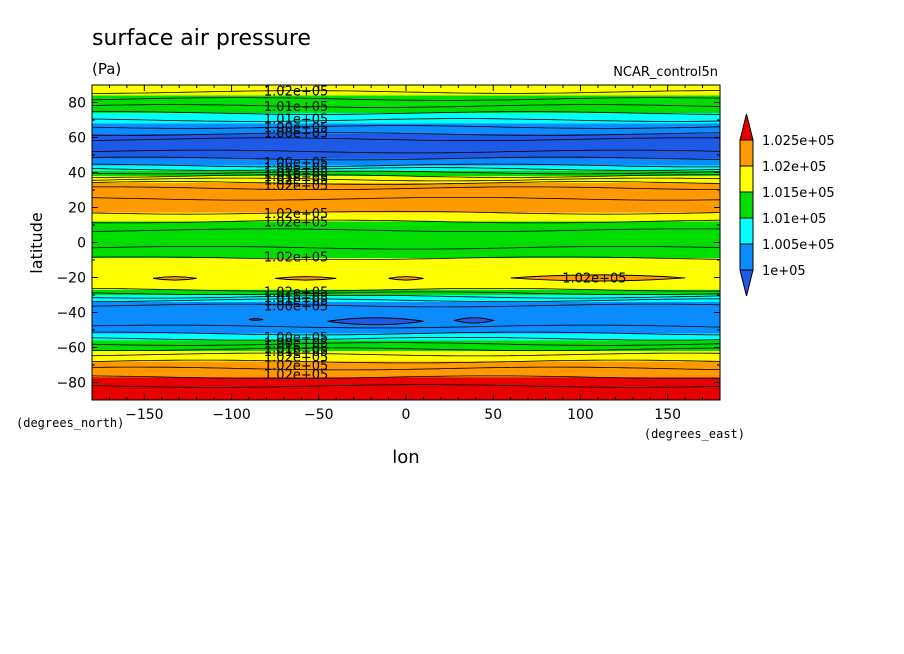  Describe the element at coordinates (667, 415) in the screenshot. I see `x-tick-label-6: 150` at that location.